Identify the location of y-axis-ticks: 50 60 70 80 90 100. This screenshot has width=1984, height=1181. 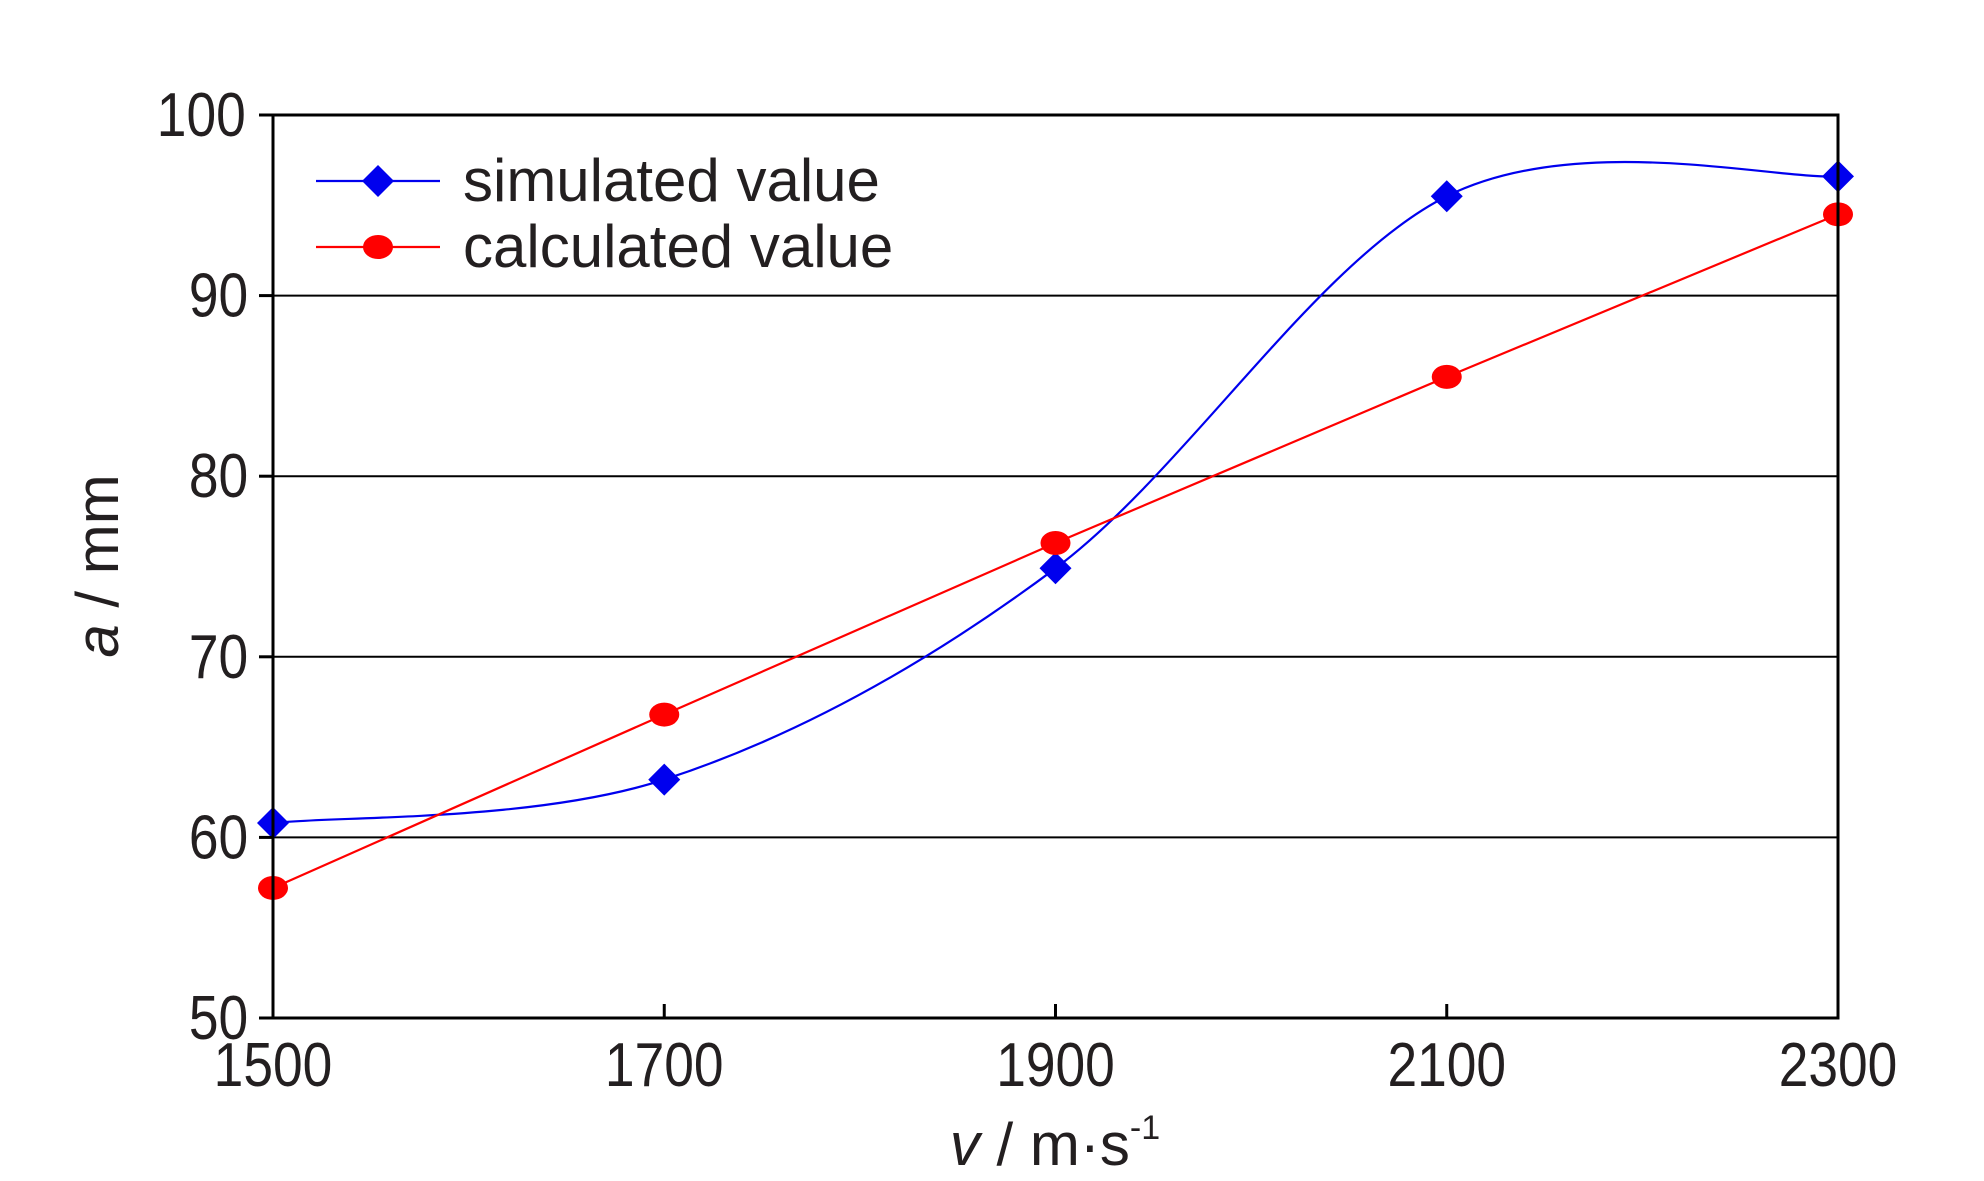
(215, 567).